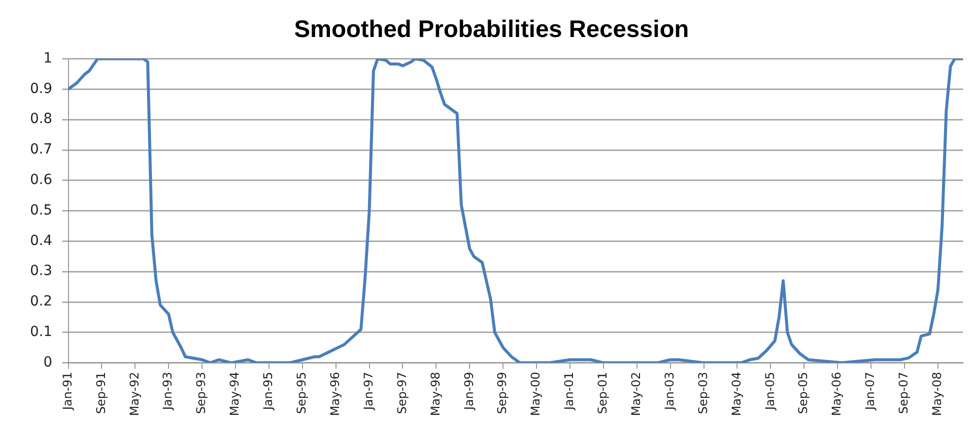  Describe the element at coordinates (41, 240) in the screenshot. I see `y-tick-label: 0.4` at that location.